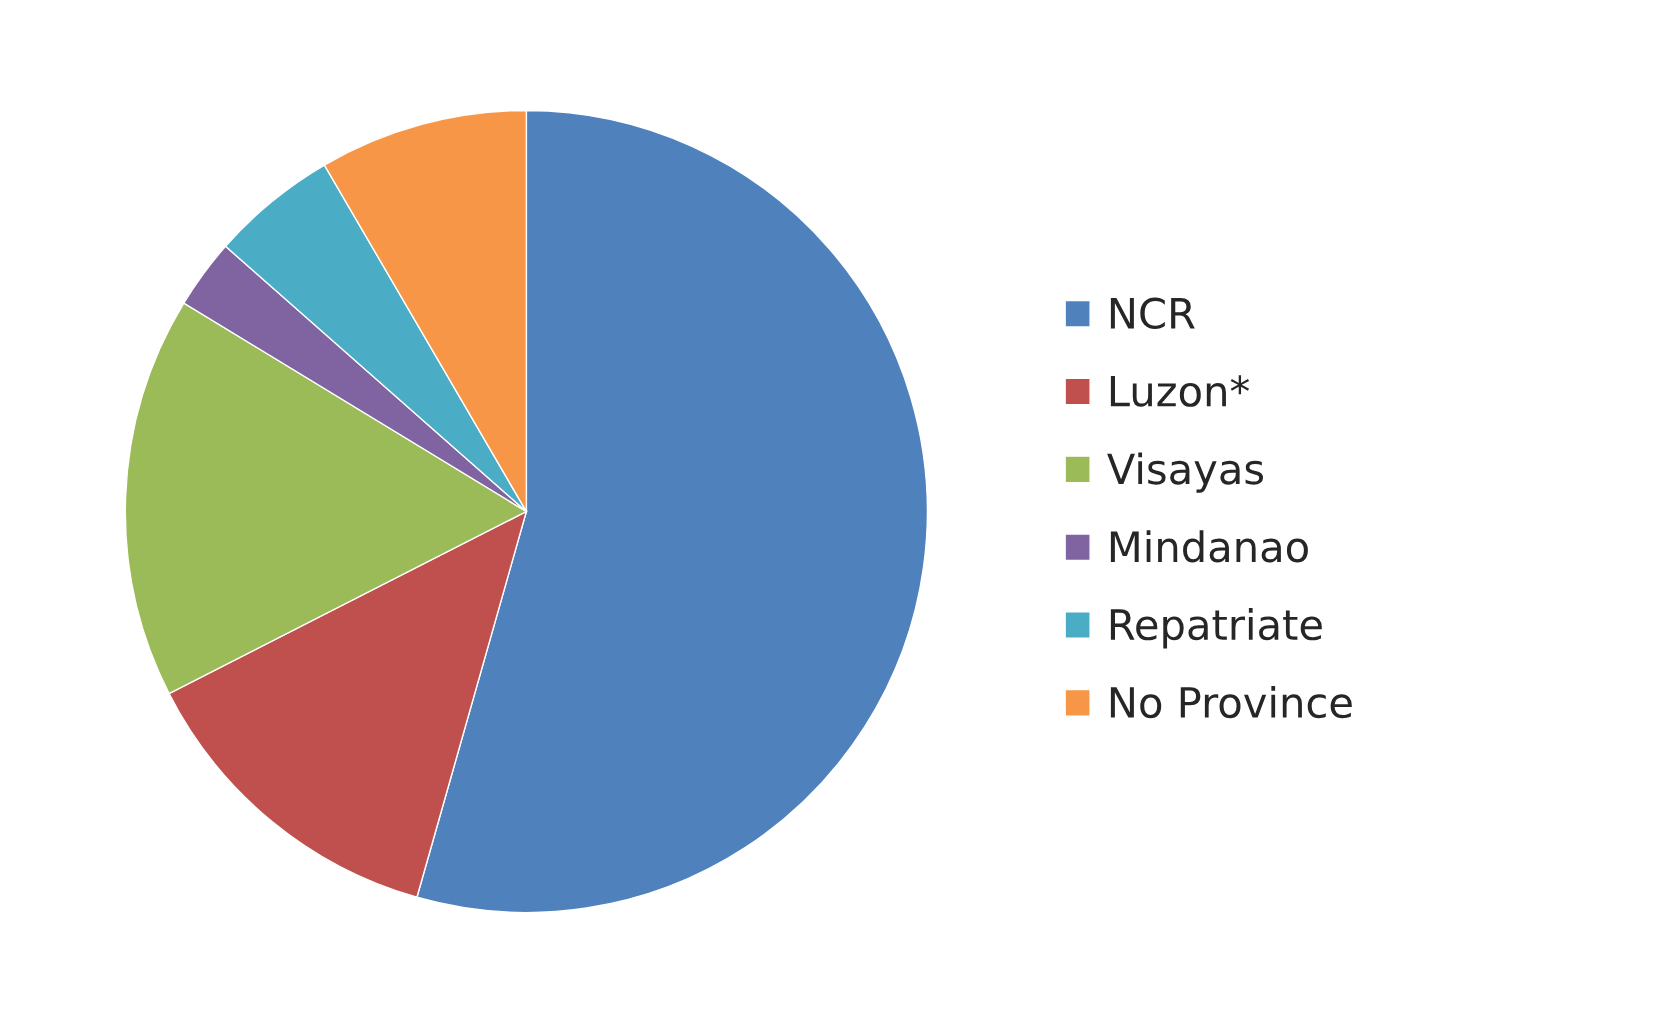 The height and width of the screenshot is (1023, 1671). I want to click on legend-label: No Province, so click(1231, 702).